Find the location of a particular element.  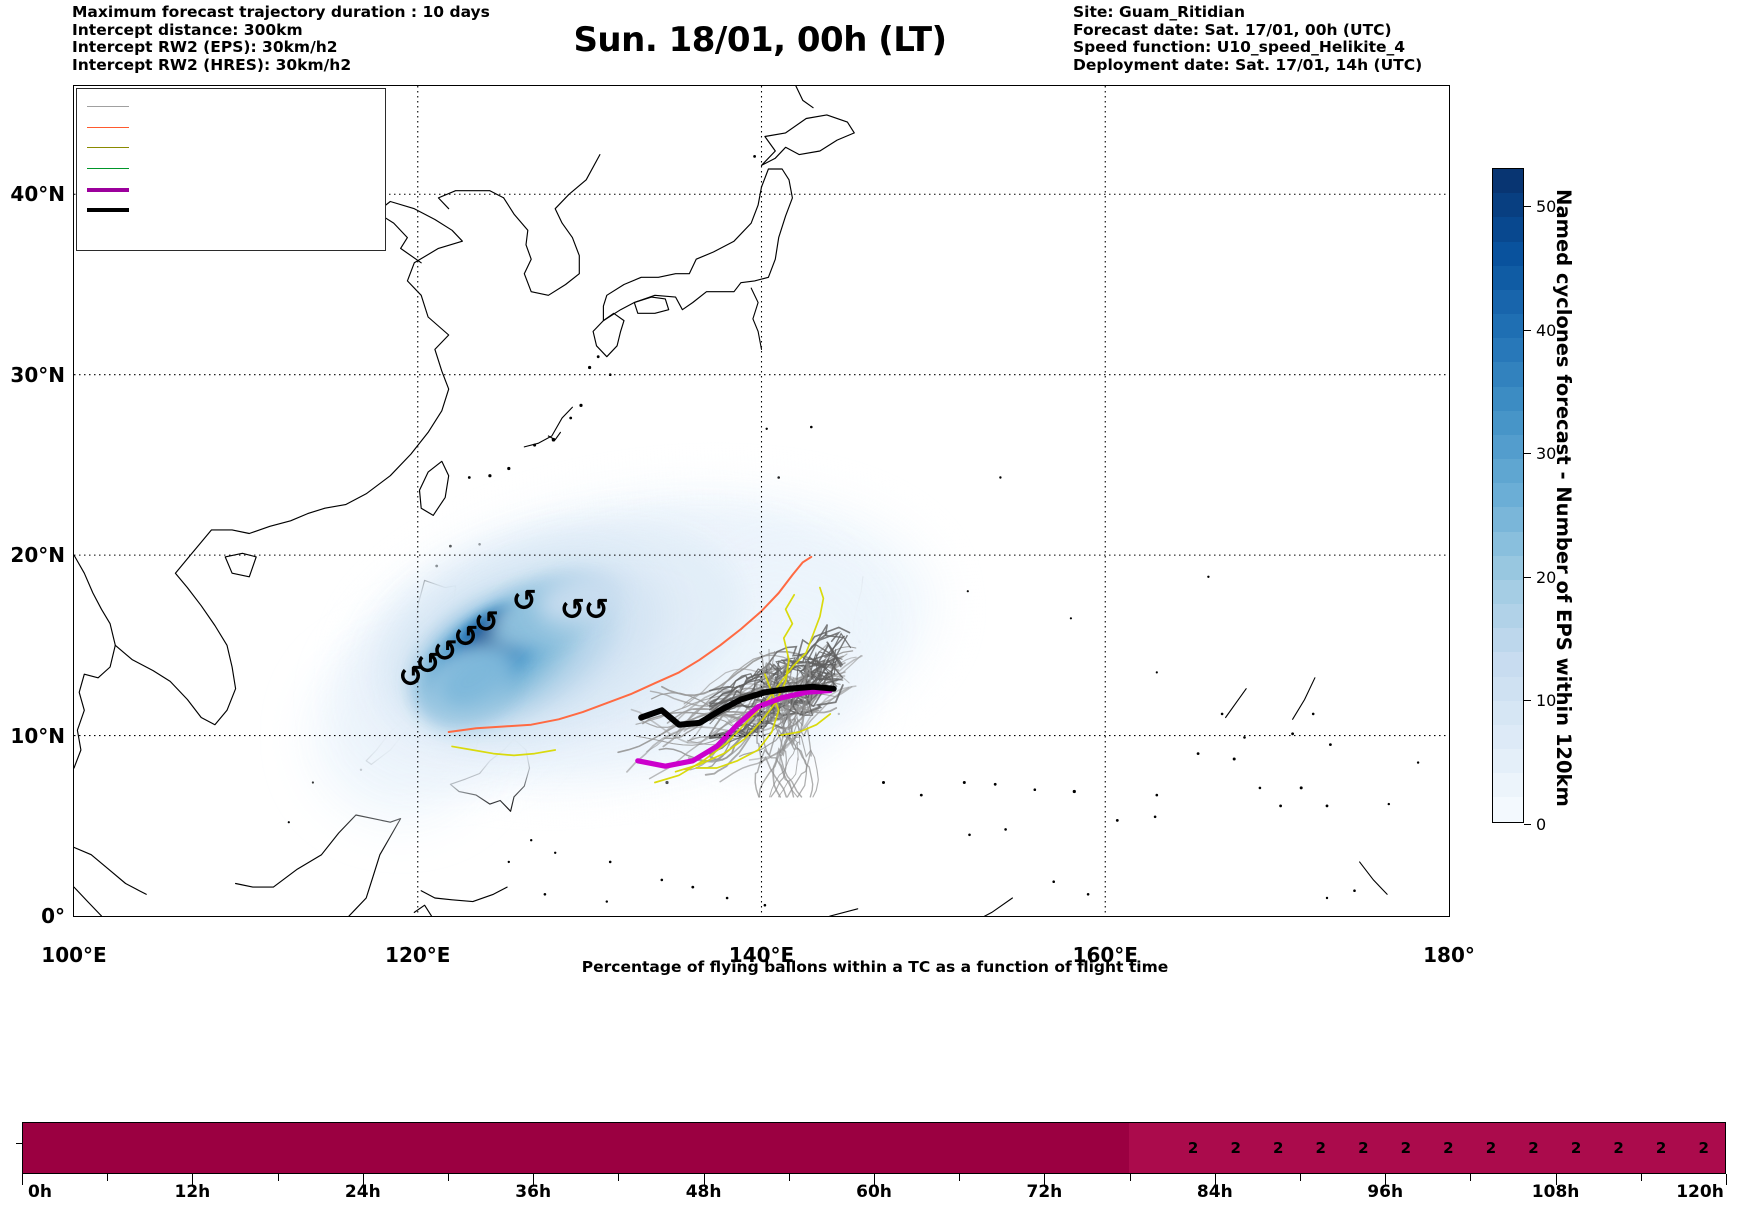

percentage-bar-tick-label: 108h is located at coordinates (1555, 1192).